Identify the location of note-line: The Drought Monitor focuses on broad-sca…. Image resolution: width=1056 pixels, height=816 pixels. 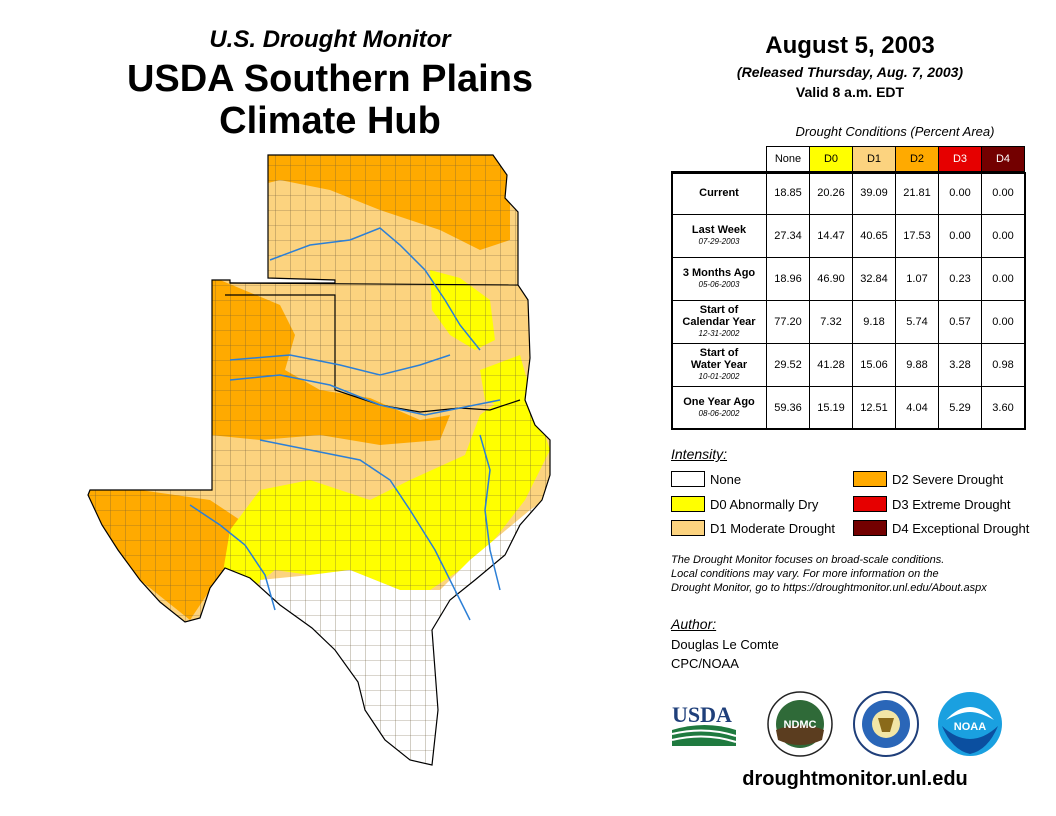
(808, 560).